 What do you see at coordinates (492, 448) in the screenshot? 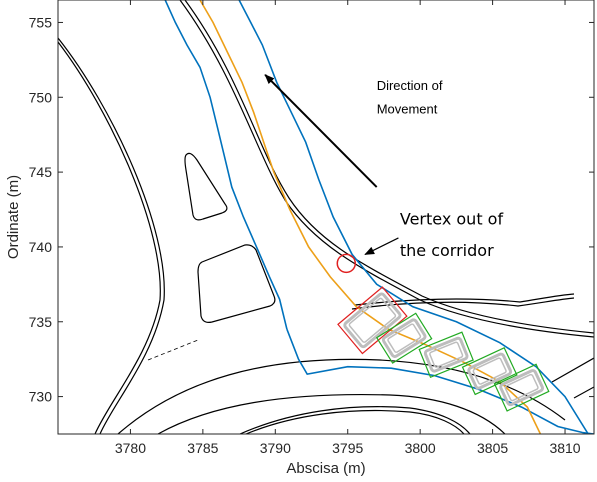
I see `x-tick-label: 3805` at bounding box center [492, 448].